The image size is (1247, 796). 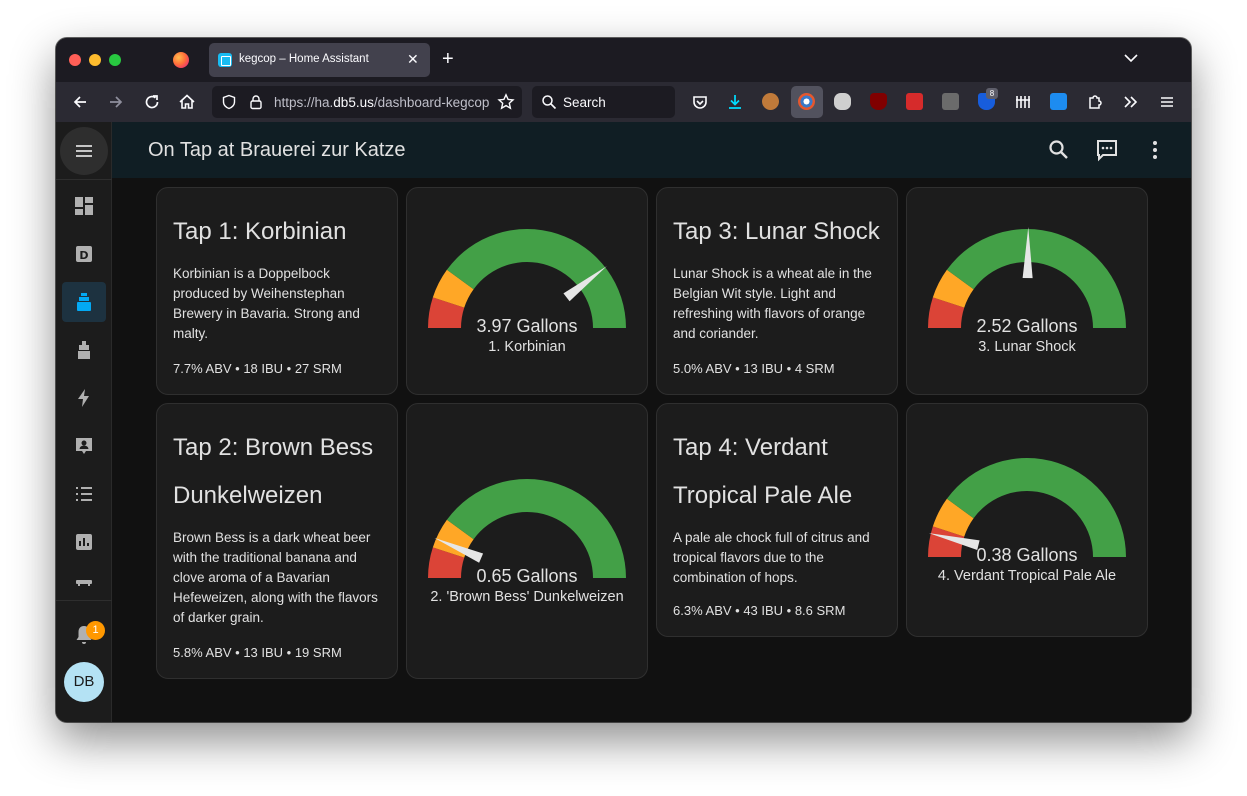 I want to click on tap-title: Tap 1: Korbinian, so click(x=260, y=231).